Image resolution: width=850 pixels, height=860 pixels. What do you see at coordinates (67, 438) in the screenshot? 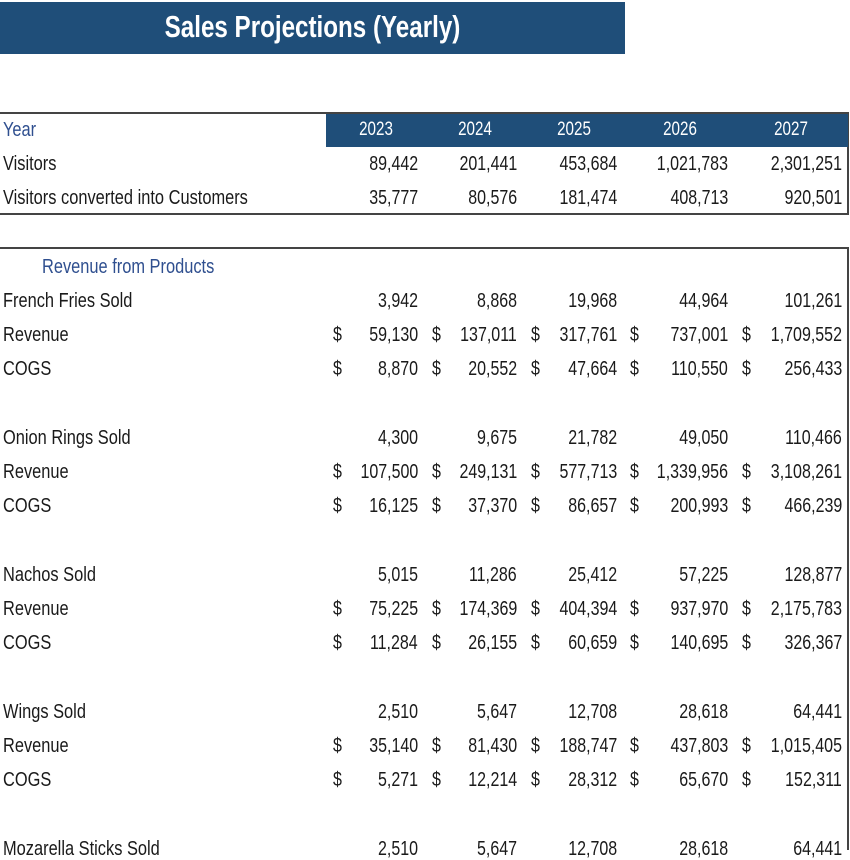
I see `units-sold-label: Onion Rings Sold` at bounding box center [67, 438].